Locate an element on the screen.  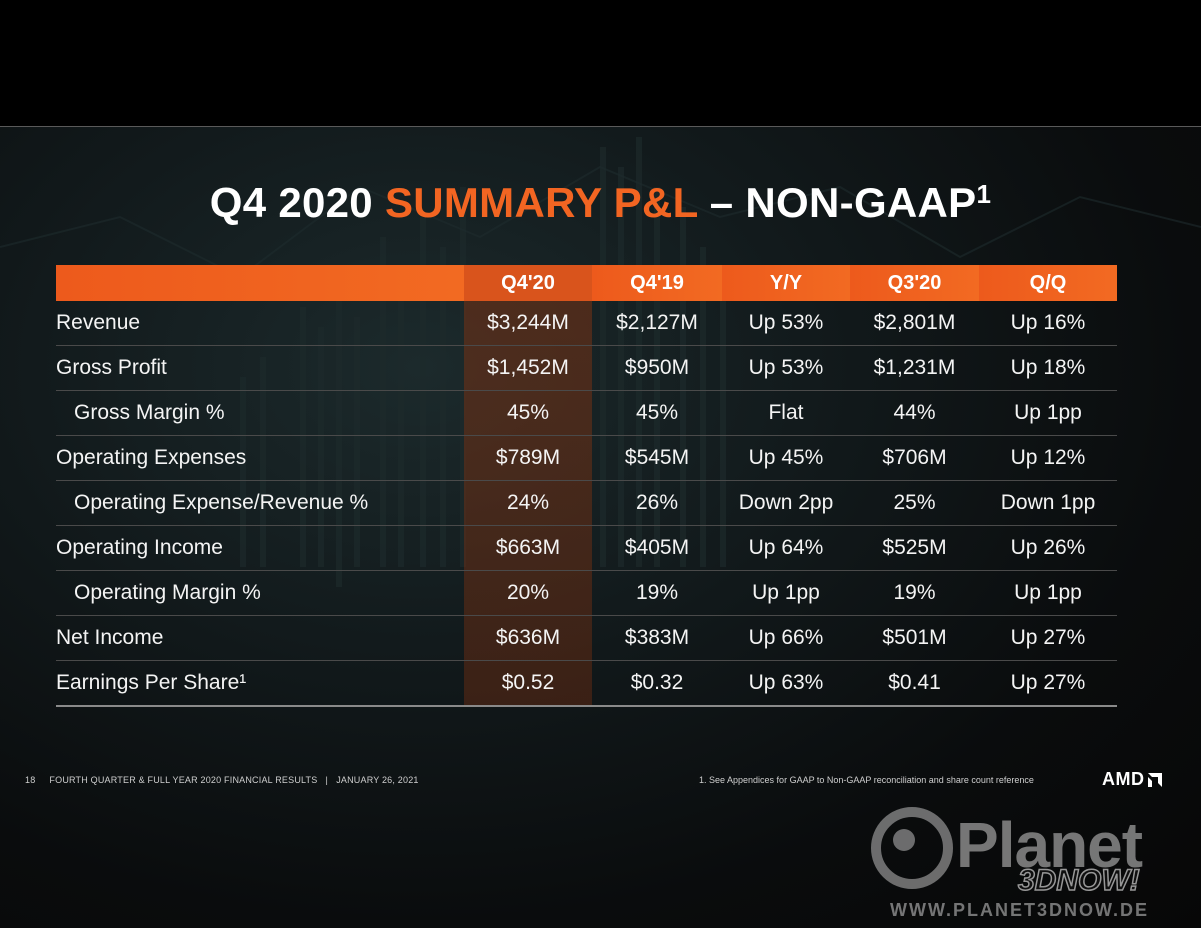
cell-q420: $636M is located at coordinates (528, 638).